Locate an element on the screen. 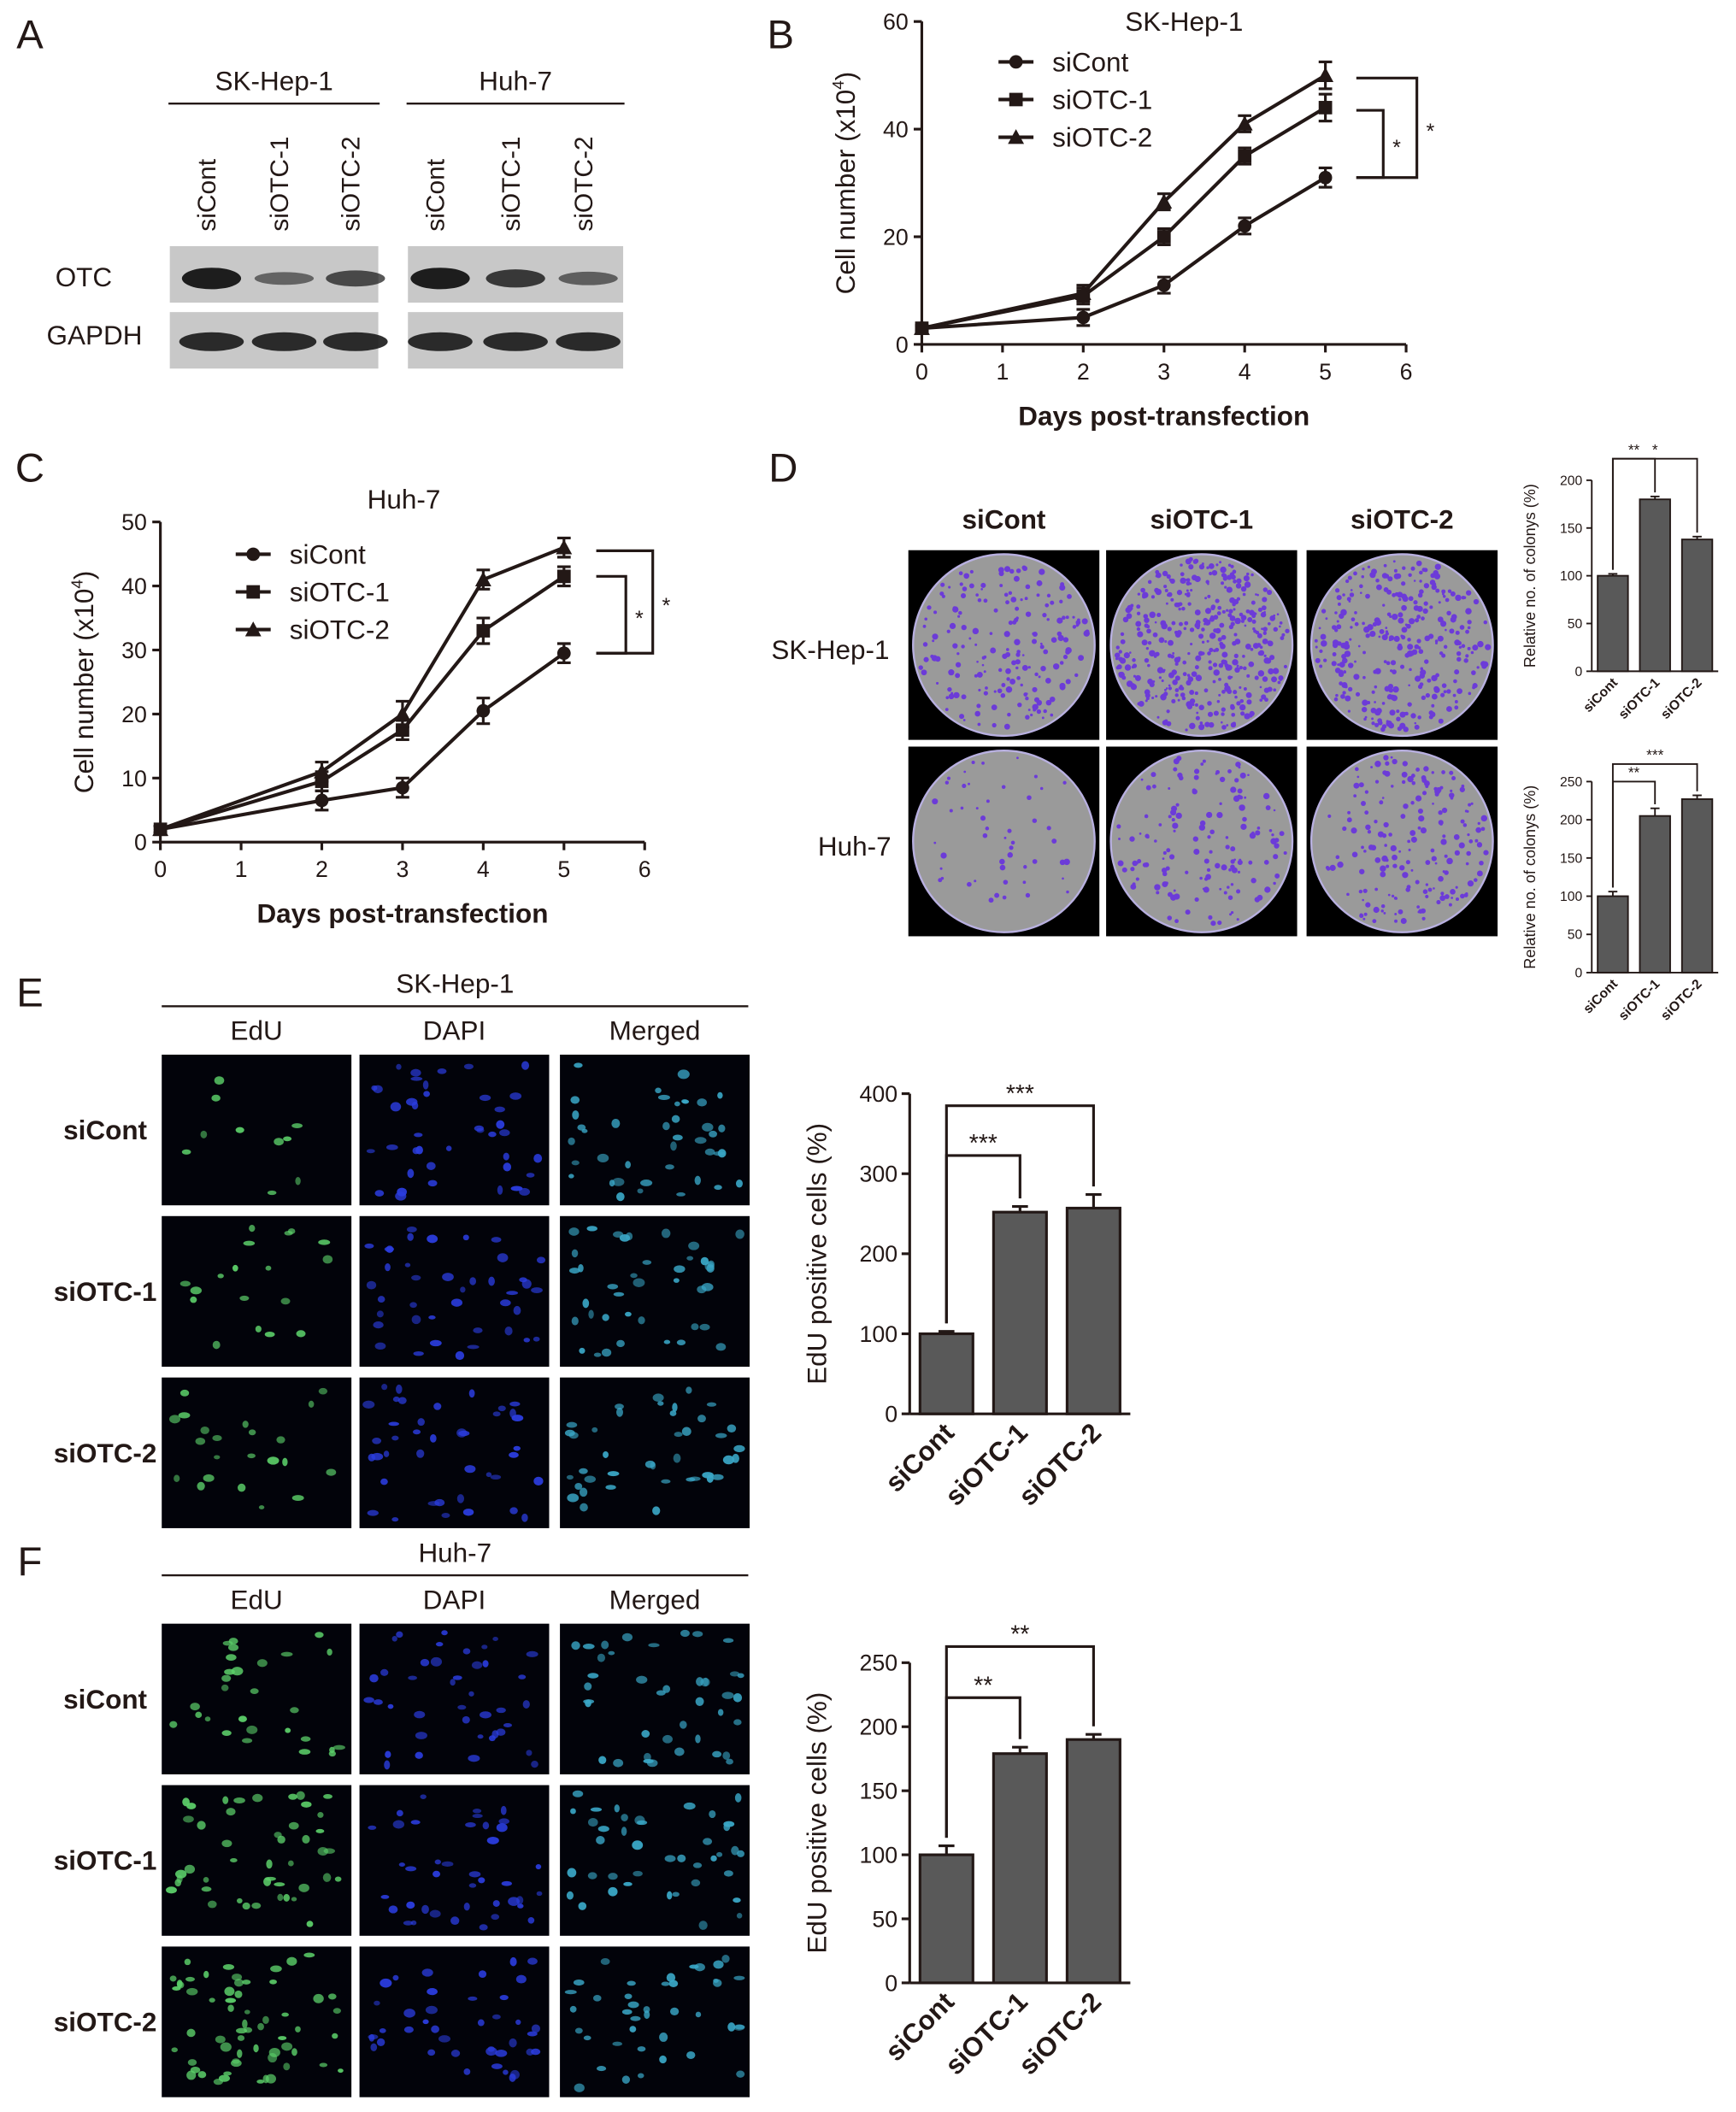  blot-group-label: Huh-7 is located at coordinates (515, 81).